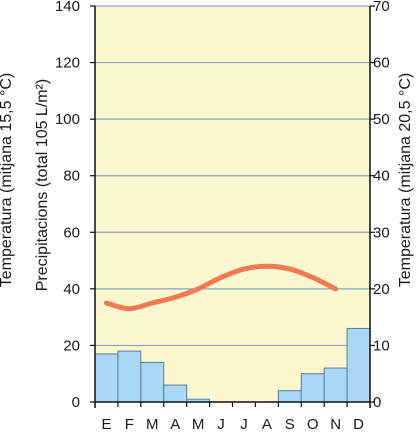  Describe the element at coordinates (129, 424) in the screenshot. I see `month-label-1: F` at that location.